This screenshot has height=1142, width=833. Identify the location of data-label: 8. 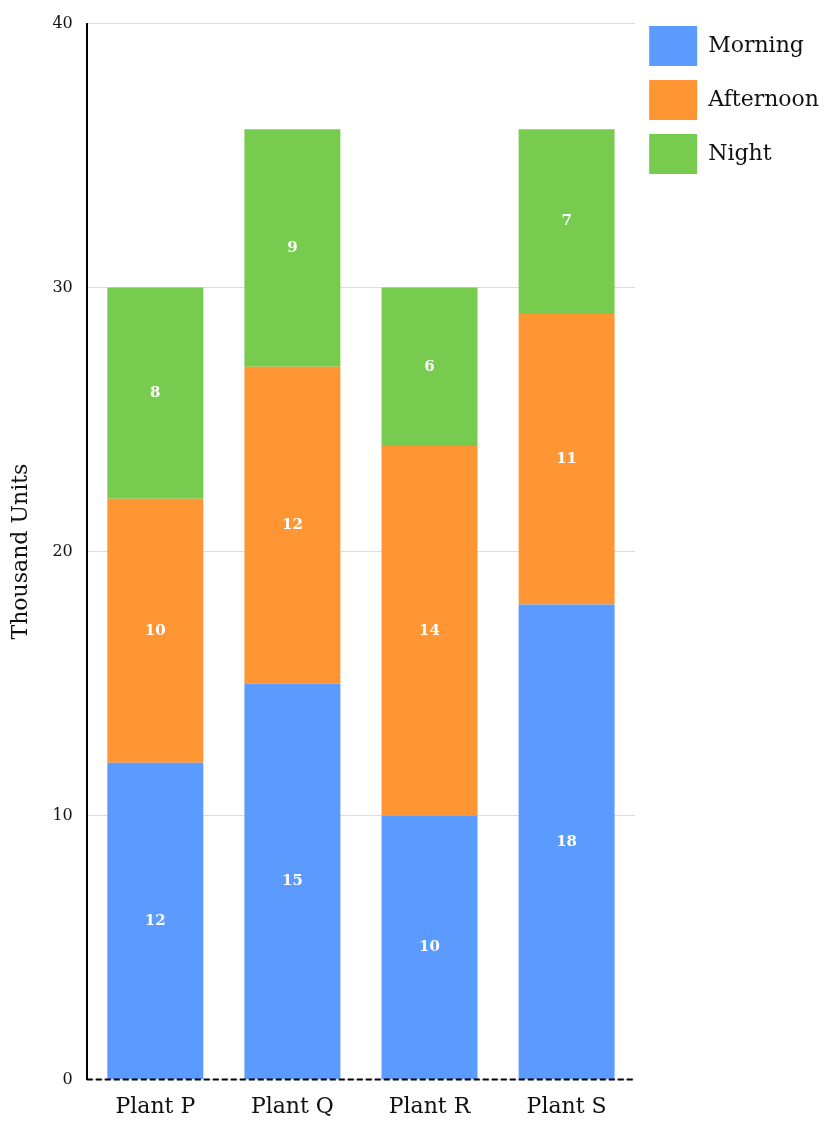
(155, 392).